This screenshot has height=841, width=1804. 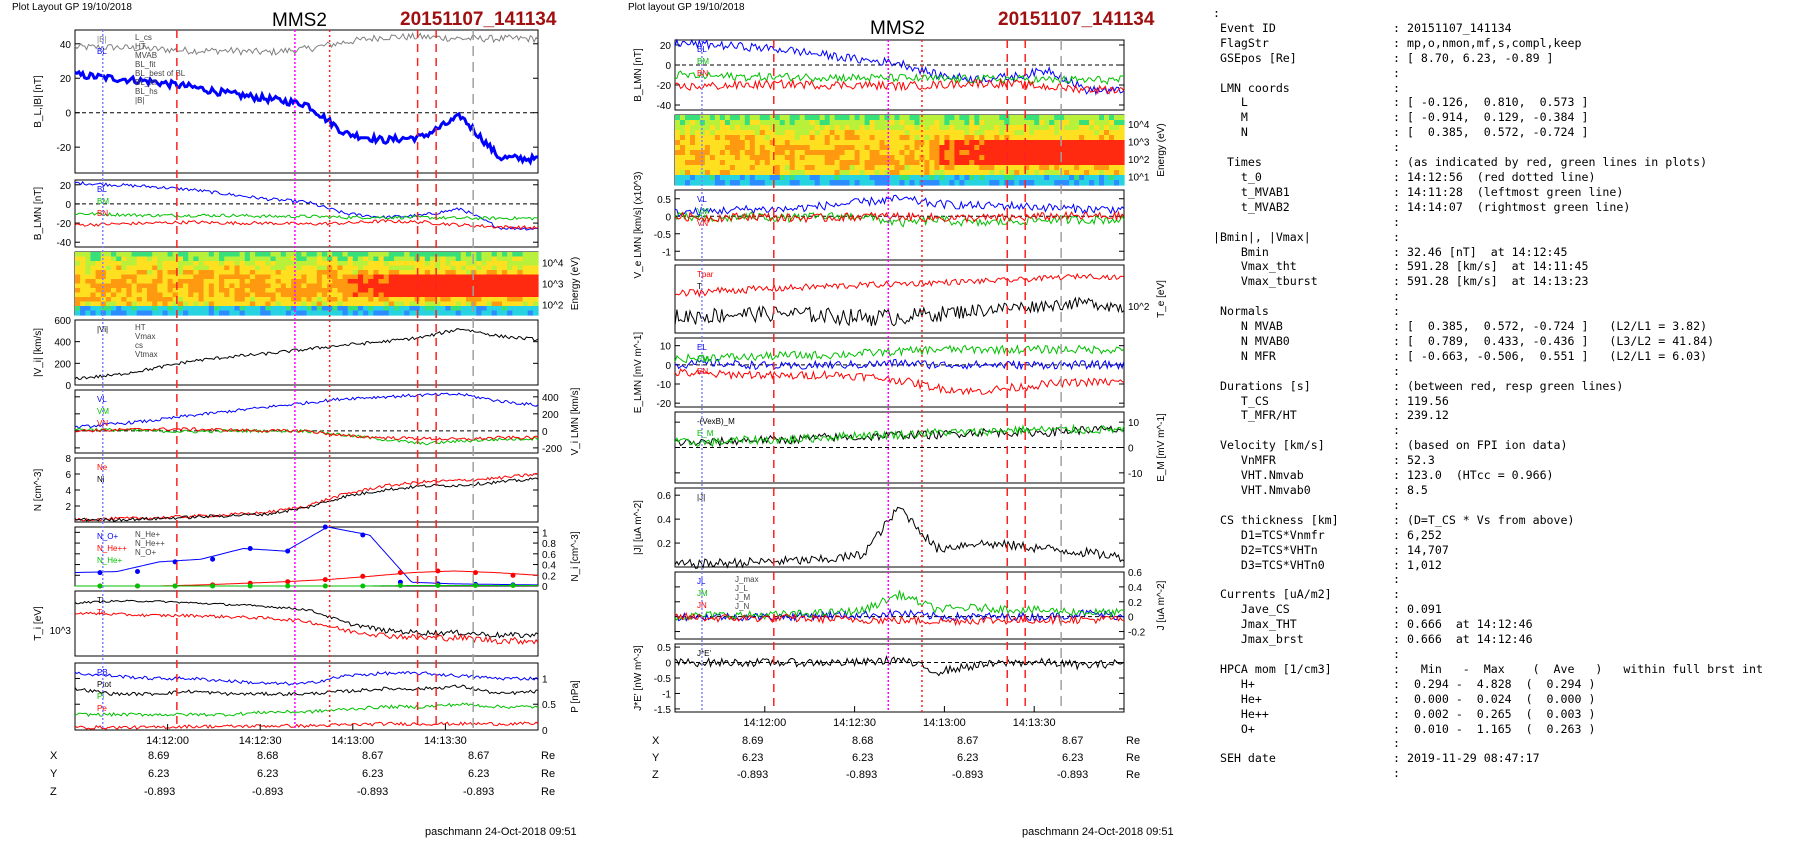 I want to click on y-tick-label: -1, so click(x=666, y=694).